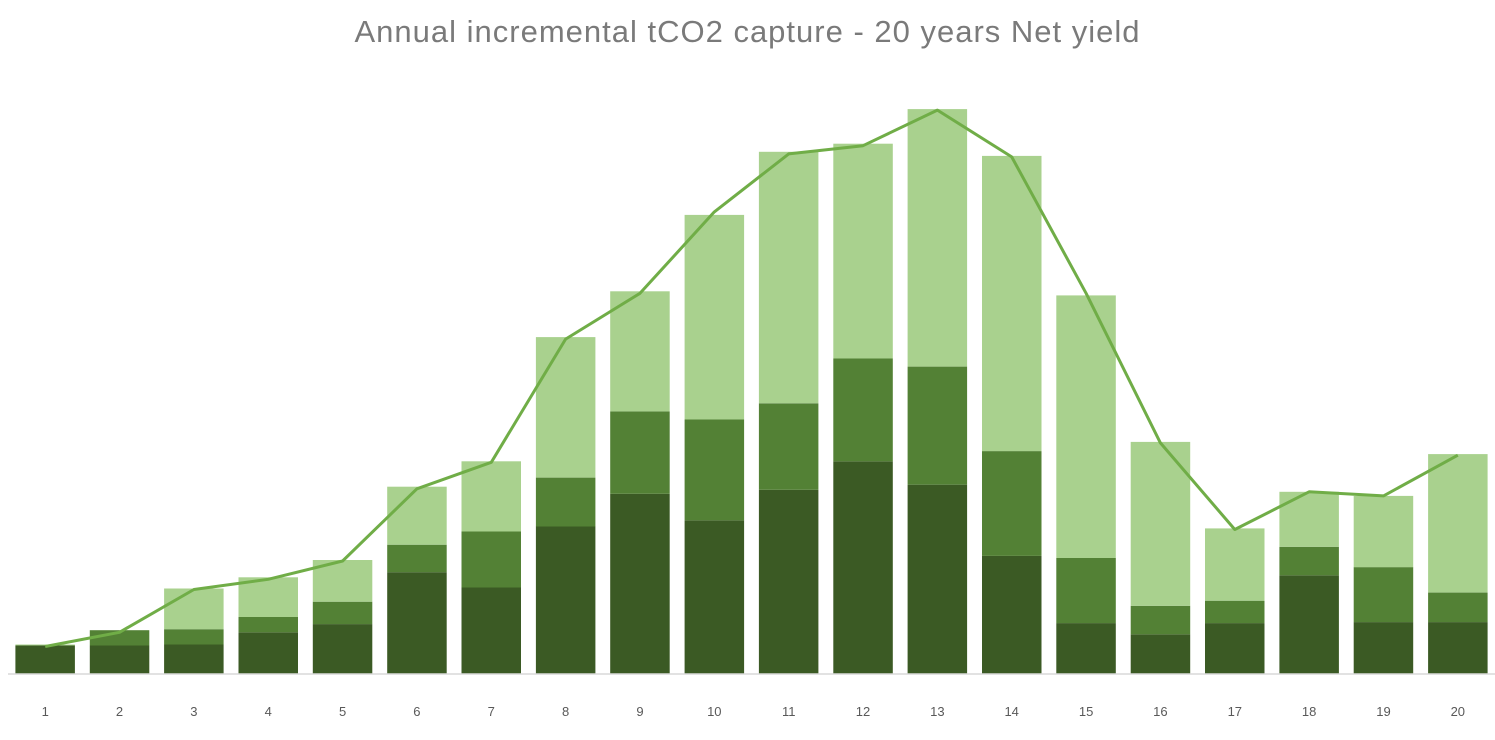  Describe the element at coordinates (1011, 711) in the screenshot. I see `x-tick-label: 14` at that location.